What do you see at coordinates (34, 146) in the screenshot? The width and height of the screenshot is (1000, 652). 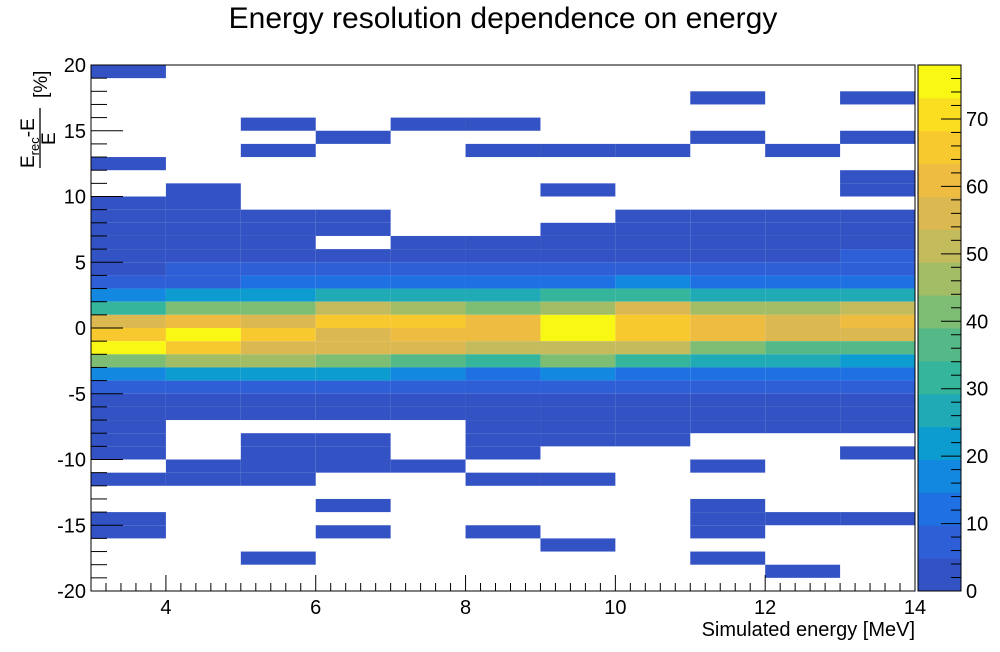 I see `y-axis-label-subscript: rec` at bounding box center [34, 146].